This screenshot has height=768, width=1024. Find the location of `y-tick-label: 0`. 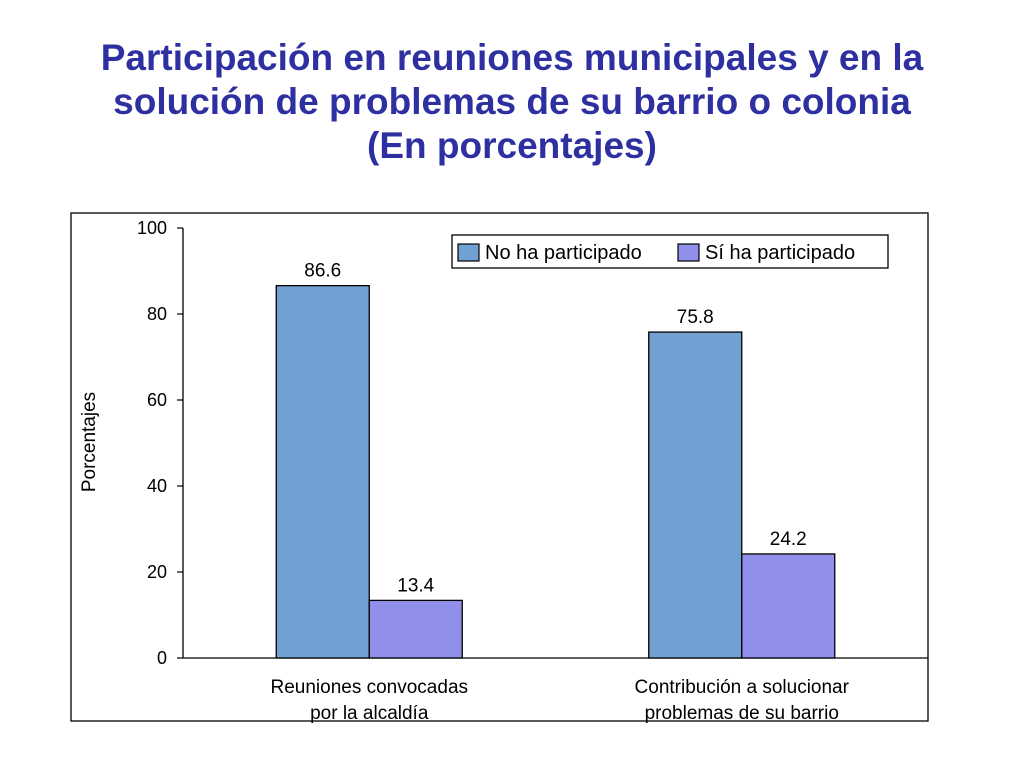

y-tick-label: 0 is located at coordinates (162, 658).